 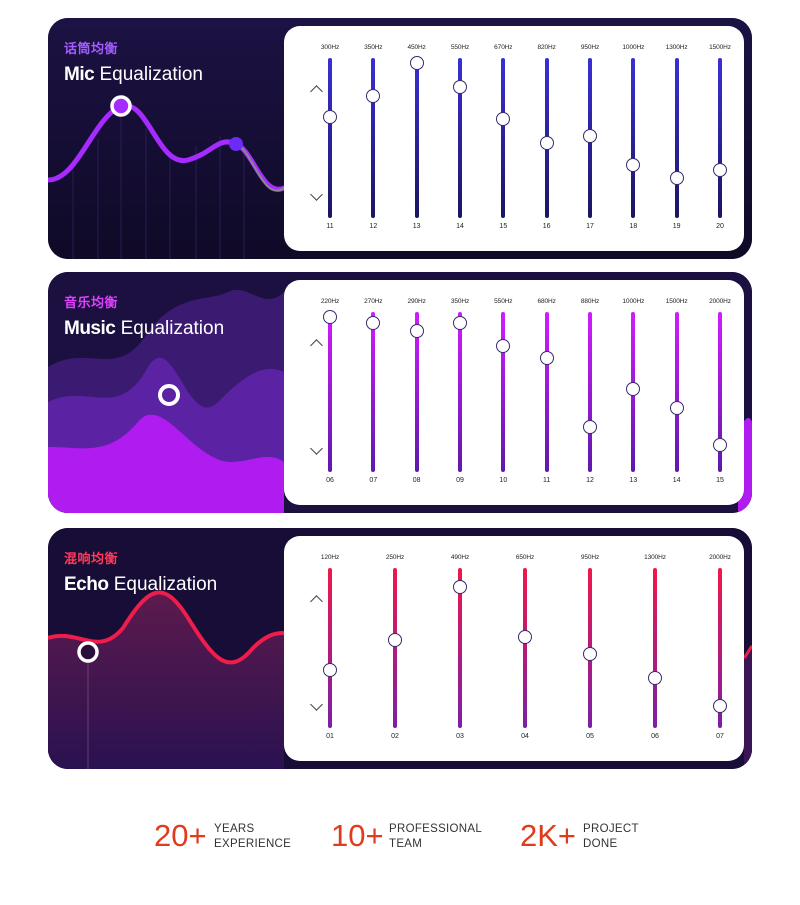 I want to click on music-eq-slider: 680Hz 11, so click(x=547, y=392).